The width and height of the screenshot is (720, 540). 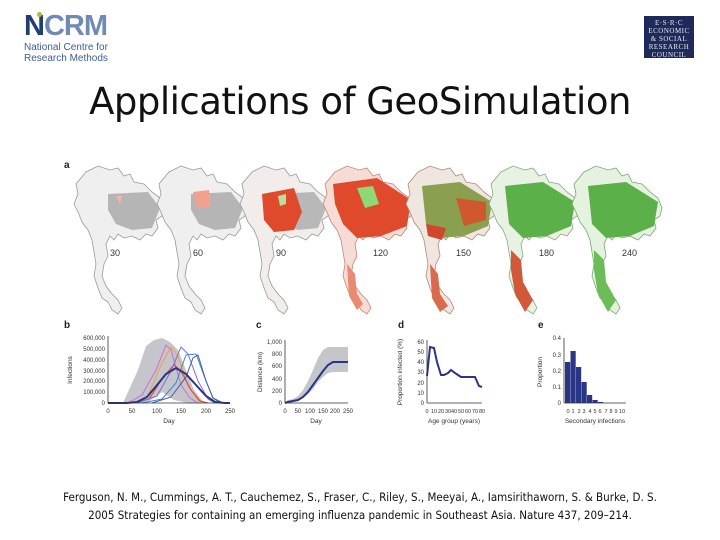 What do you see at coordinates (475, 412) in the screenshot?
I see `svg-text: 70` at bounding box center [475, 412].